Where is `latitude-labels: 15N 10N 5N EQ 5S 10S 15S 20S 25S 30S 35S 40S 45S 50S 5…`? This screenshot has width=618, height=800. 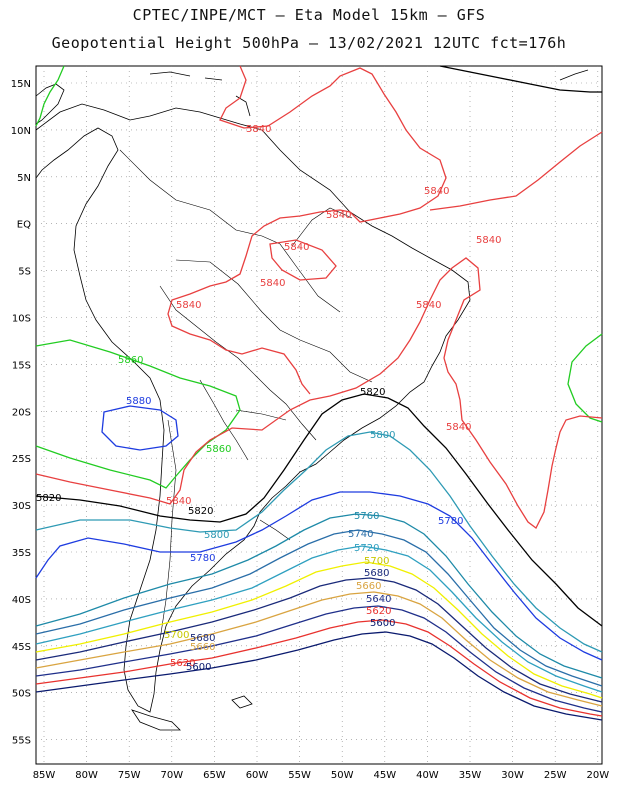 latitude-labels: 15N 10N 5N EQ 5S 10S 15S 20S 25S 30S 35S 40S 45S 50S 5… is located at coordinates (21, 413).